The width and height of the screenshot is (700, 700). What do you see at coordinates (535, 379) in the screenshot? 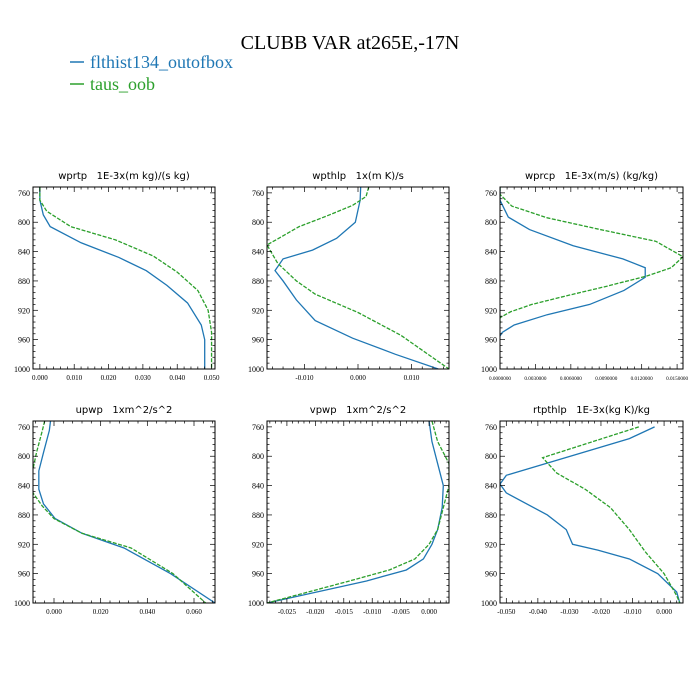
I see `x-tick-label: 0.0030000` at bounding box center [535, 379].